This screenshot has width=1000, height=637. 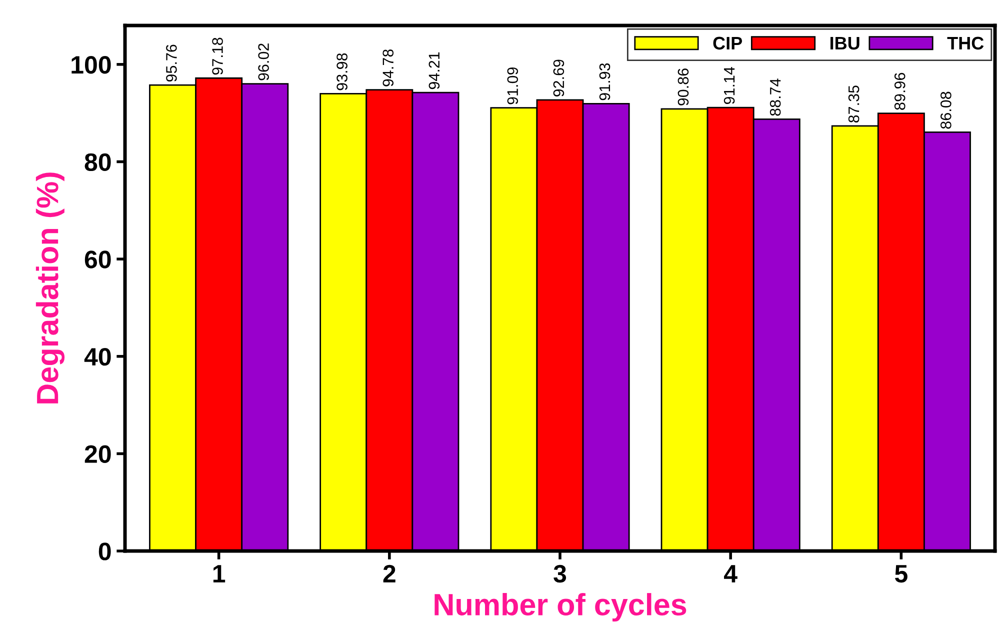 I want to click on data-label: 95.76, so click(x=171, y=63).